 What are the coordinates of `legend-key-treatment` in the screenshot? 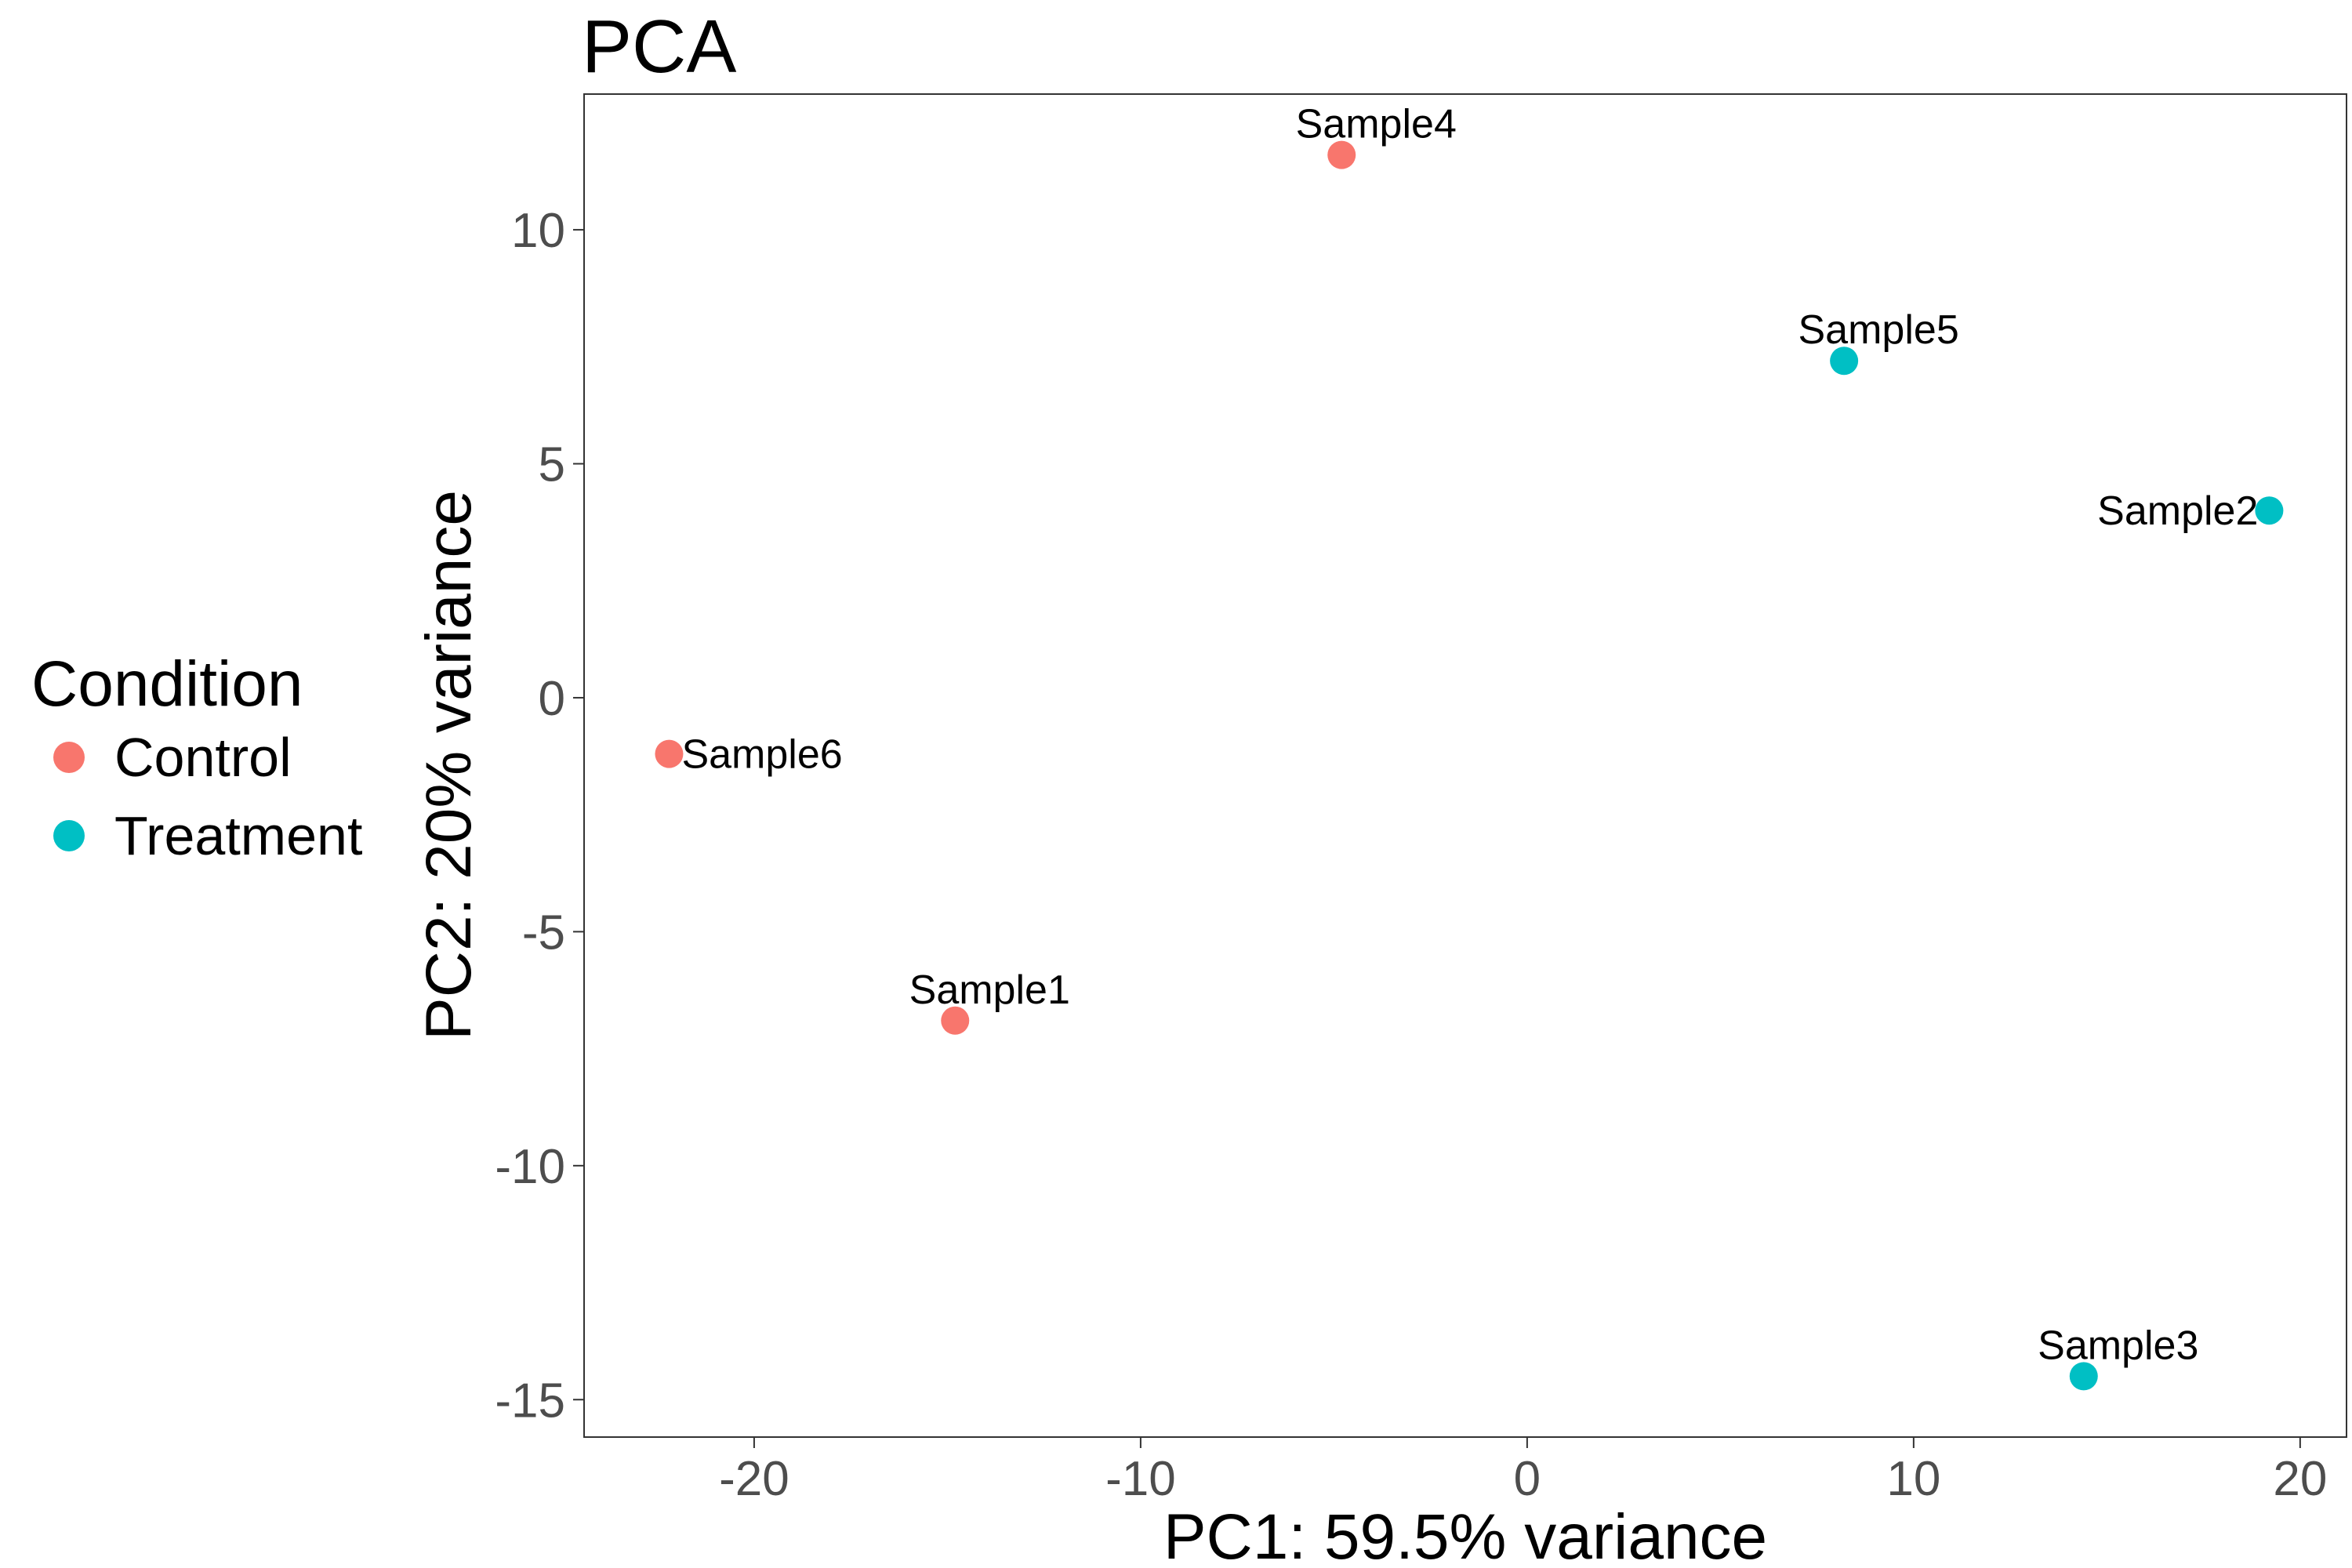 It's located at (69, 835).